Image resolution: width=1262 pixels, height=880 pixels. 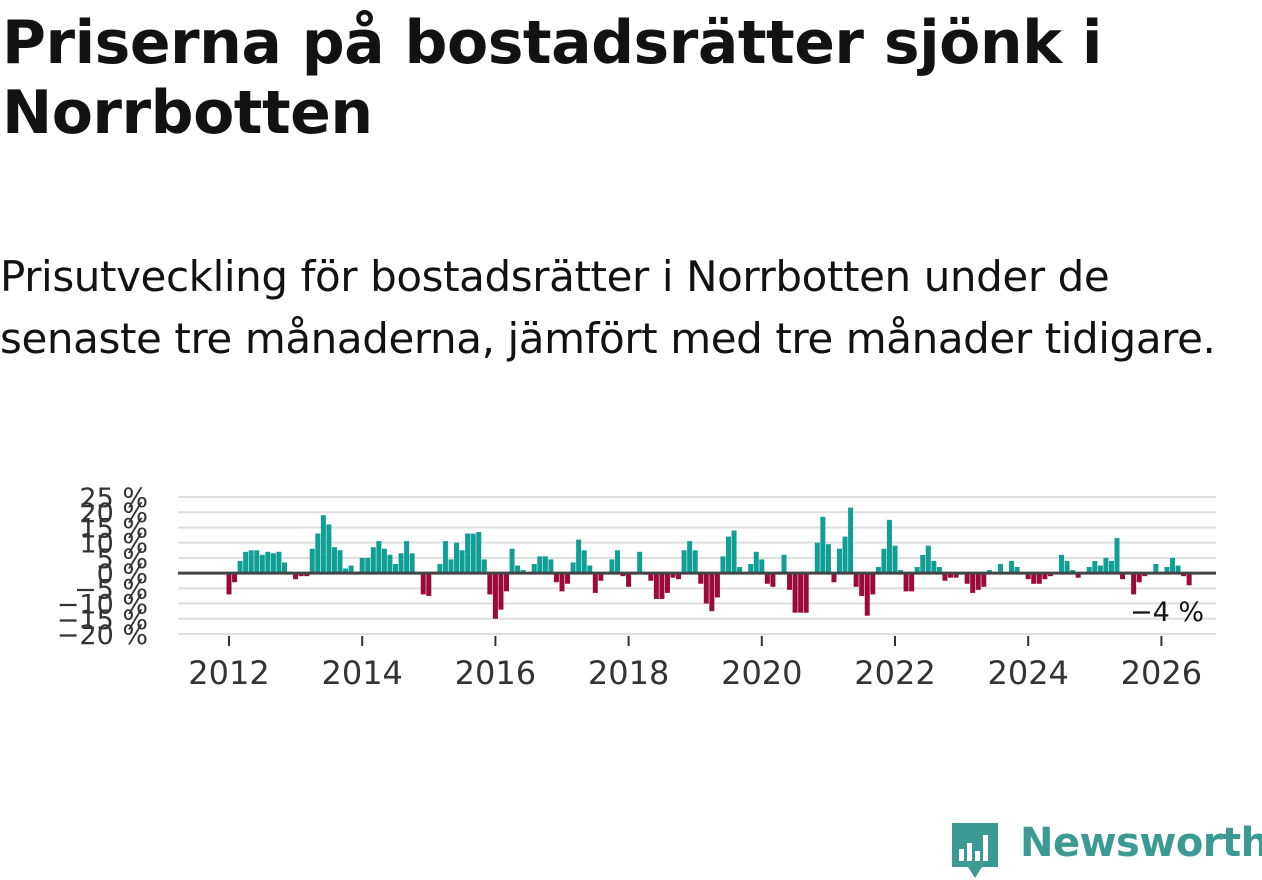 I want to click on newsworthy-logo: Newsworthy, so click(x=1106, y=849).